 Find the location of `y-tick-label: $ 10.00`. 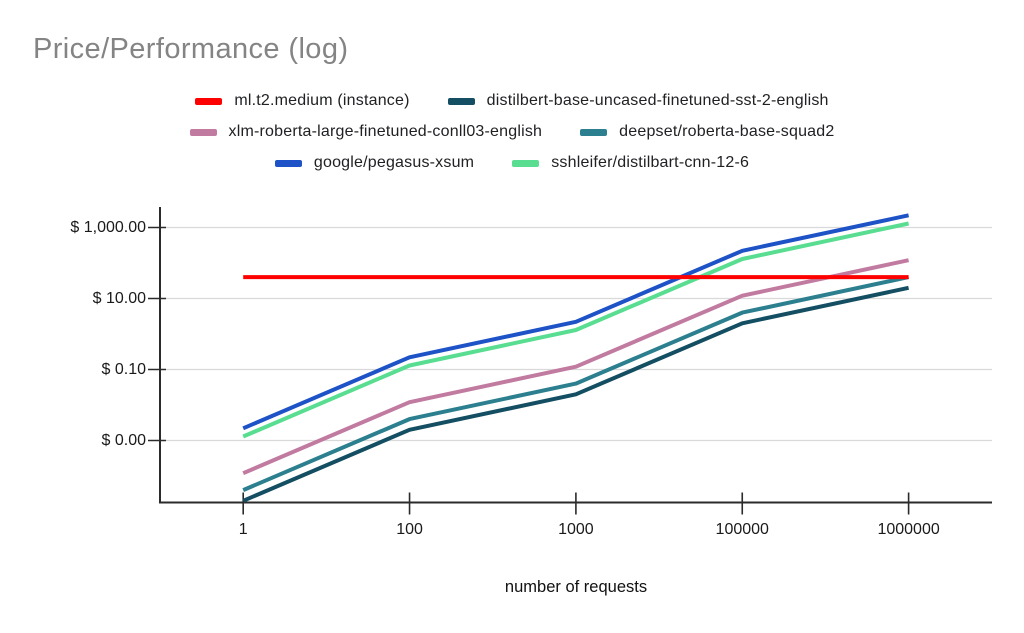

y-tick-label: $ 10.00 is located at coordinates (119, 298).